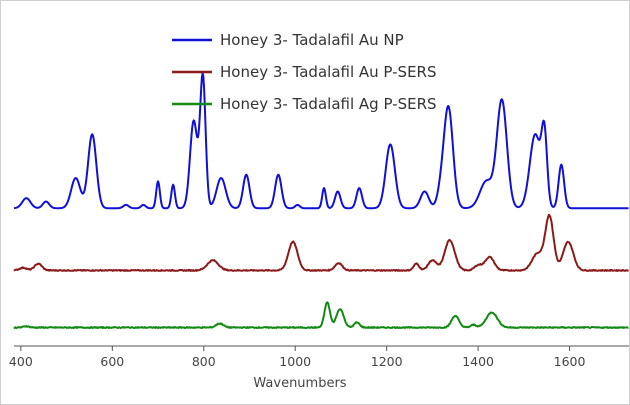 The width and height of the screenshot is (630, 405). I want to click on x-tick-label: 1400, so click(478, 361).